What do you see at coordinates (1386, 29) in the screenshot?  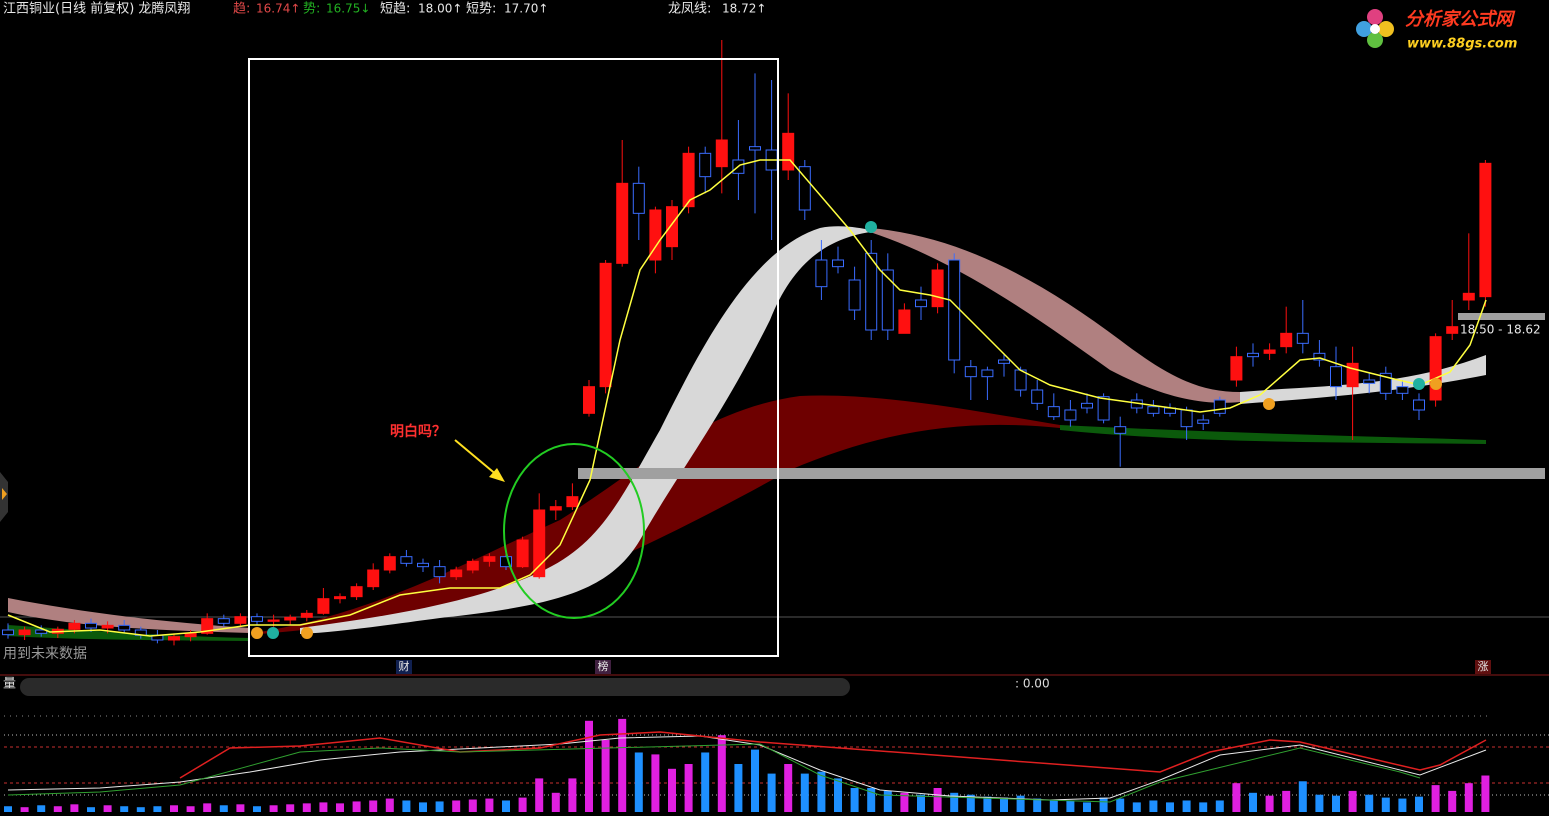 I see `logo-petal` at bounding box center [1386, 29].